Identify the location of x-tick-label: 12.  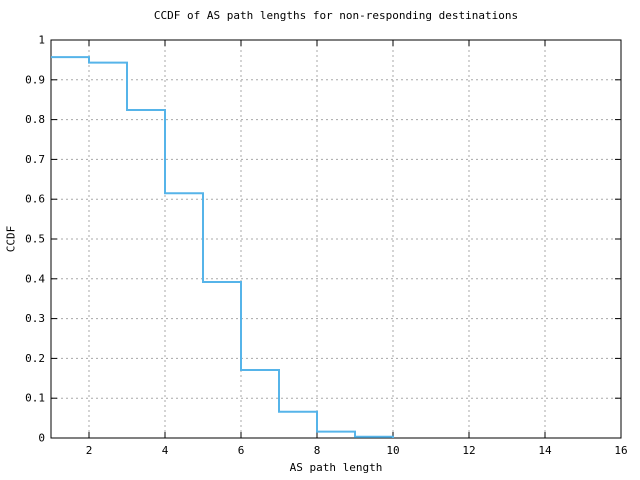
(468, 450).